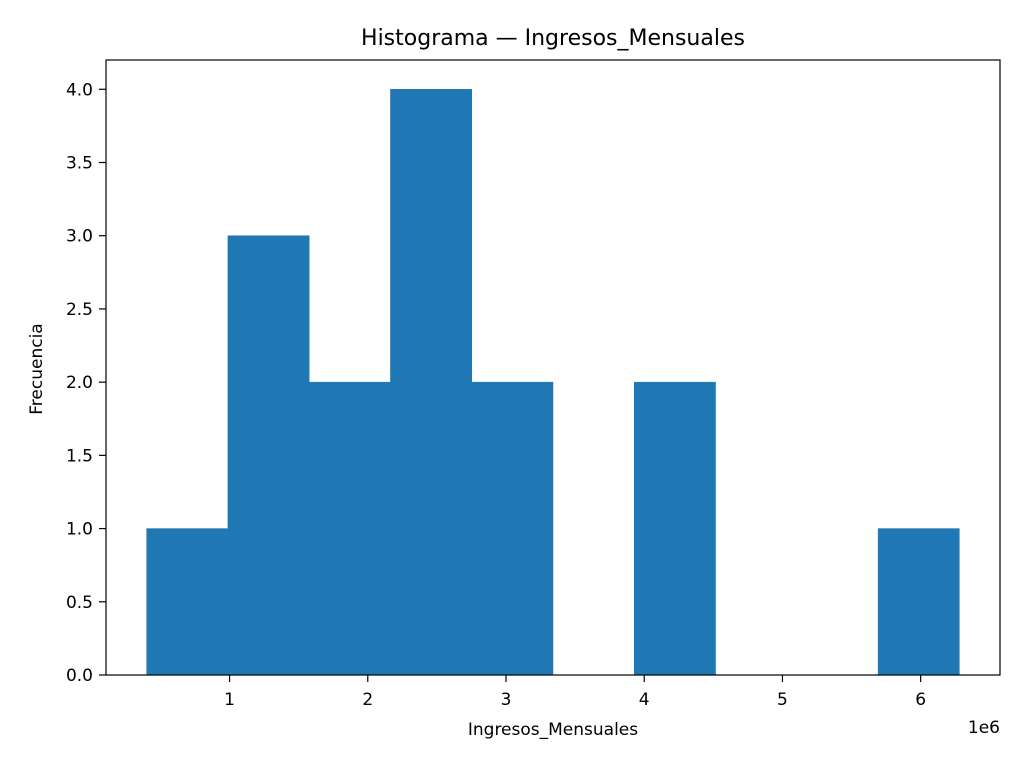 The image size is (1024, 768). What do you see at coordinates (229, 700) in the screenshot?
I see `x-tick-label: 1` at bounding box center [229, 700].